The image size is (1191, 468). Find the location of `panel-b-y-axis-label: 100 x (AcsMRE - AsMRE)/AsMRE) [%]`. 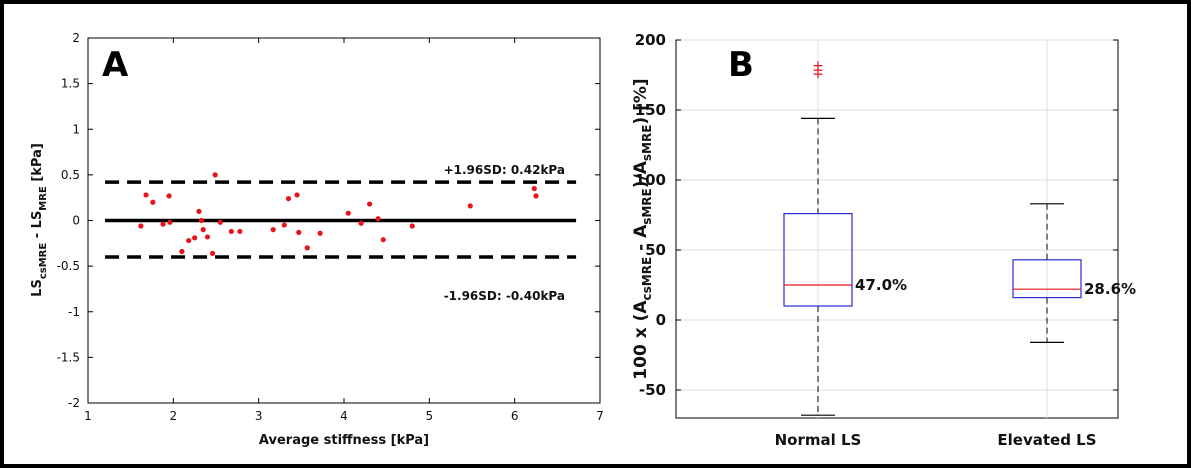

panel-b-y-axis-label: 100 x (AcsMRE - AsMRE)/AsMRE) [%] is located at coordinates (642, 228).